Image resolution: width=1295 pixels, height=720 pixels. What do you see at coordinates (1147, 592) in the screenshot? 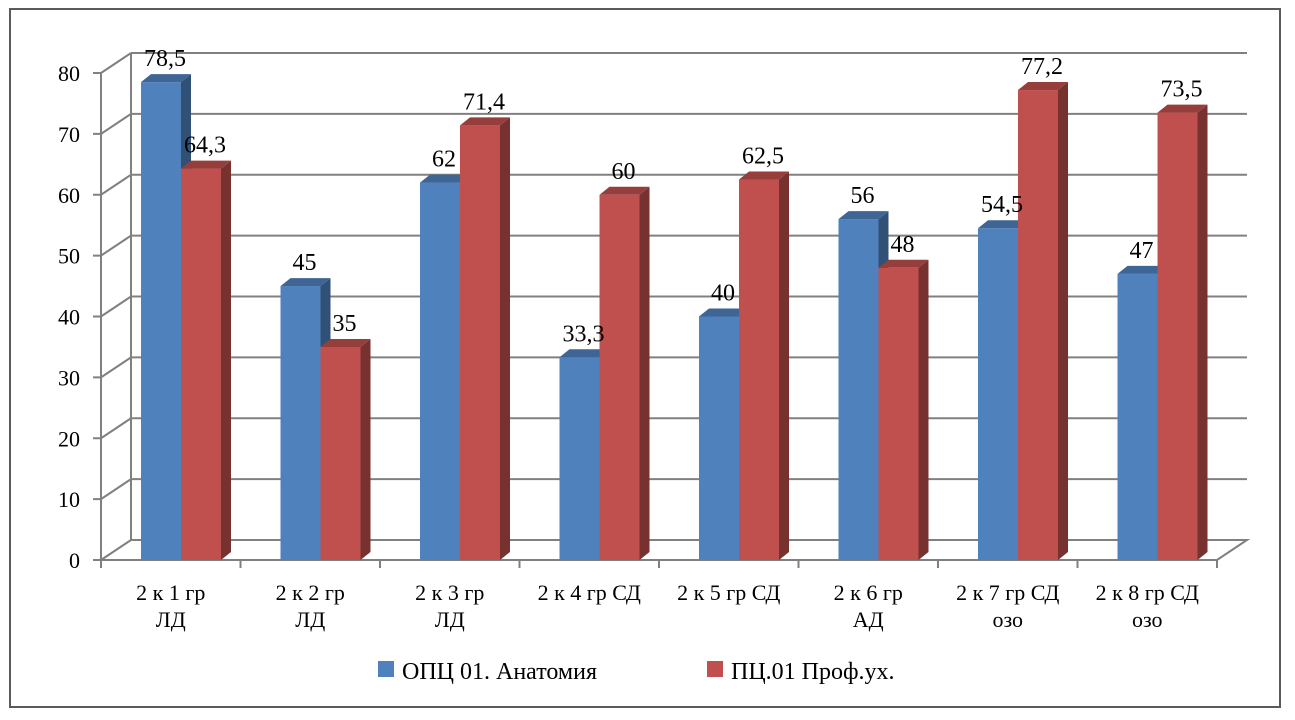
I see `x-tick-label-line: 2 к 8 гр СД` at bounding box center [1147, 592].